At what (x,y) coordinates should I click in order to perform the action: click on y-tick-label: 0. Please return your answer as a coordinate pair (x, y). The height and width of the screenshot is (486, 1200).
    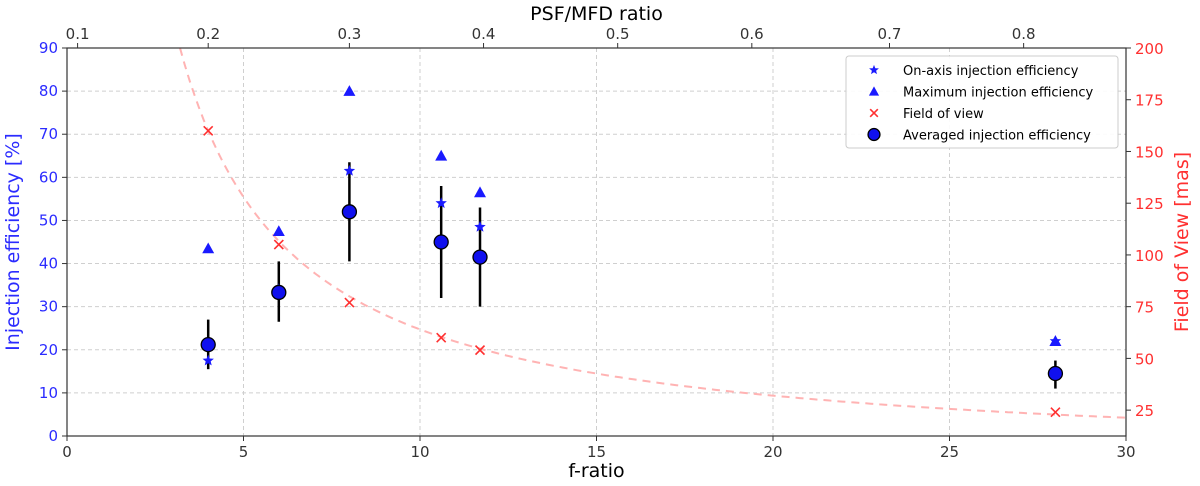
    Looking at the image, I should click on (53, 436).